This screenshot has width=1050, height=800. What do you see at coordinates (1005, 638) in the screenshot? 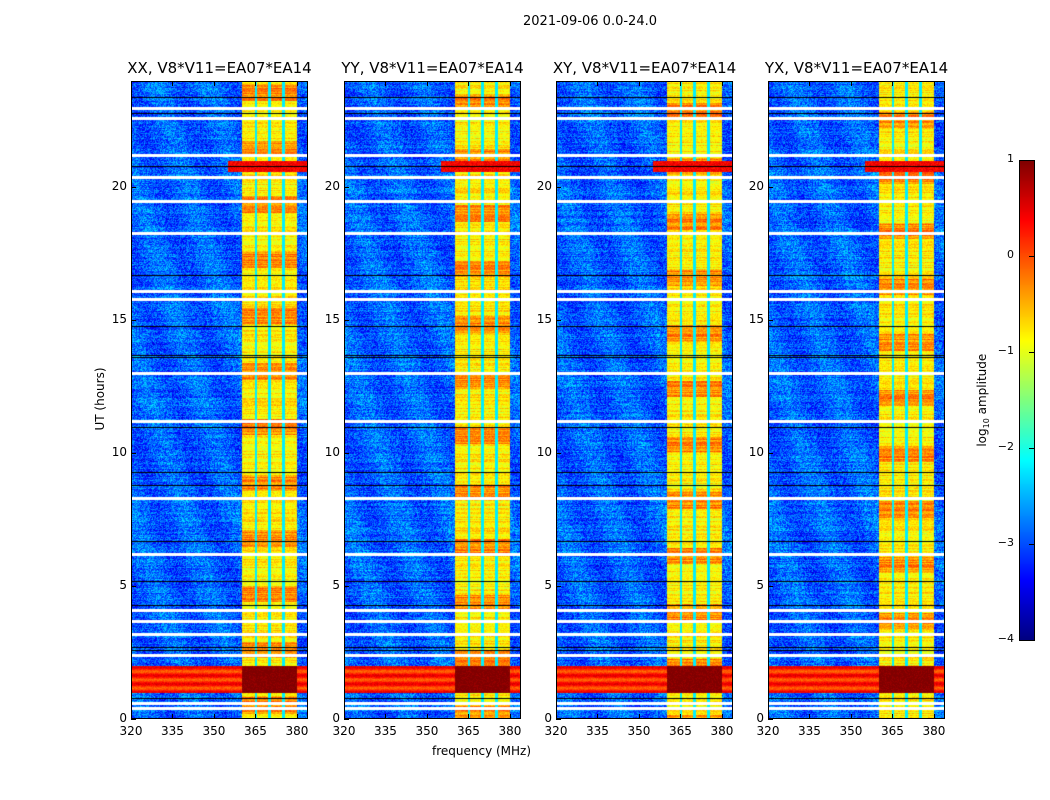
I see `colorbar-tick-label: −4` at bounding box center [1005, 638].